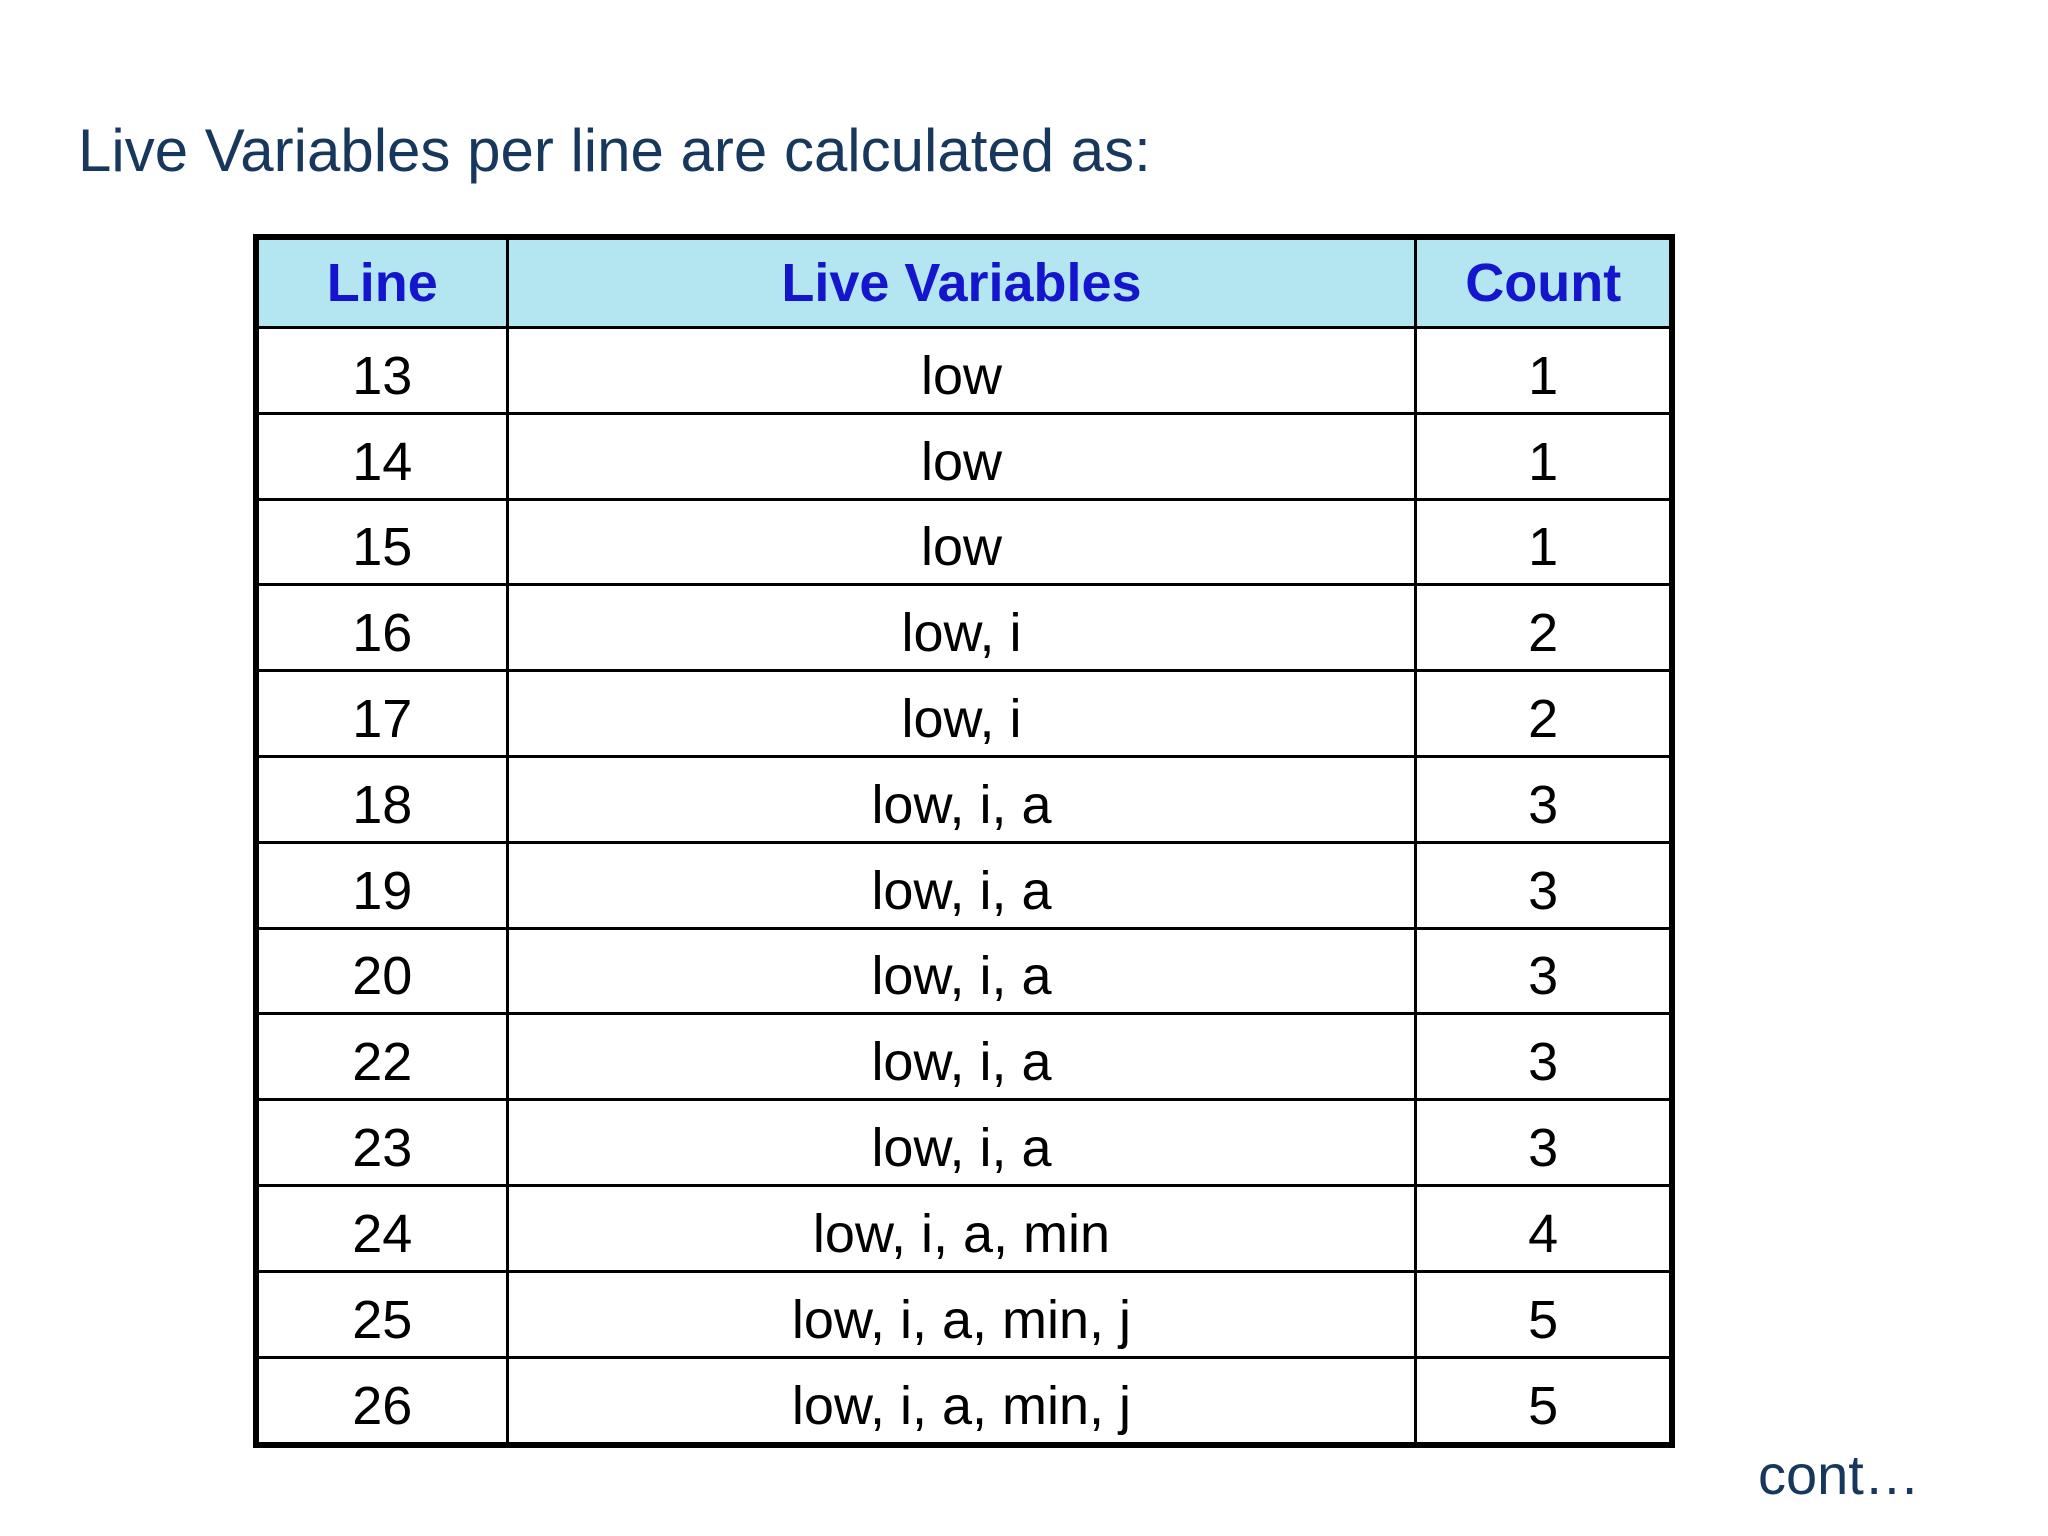  Describe the element at coordinates (381, 713) in the screenshot. I see `line-cell: 17` at that location.